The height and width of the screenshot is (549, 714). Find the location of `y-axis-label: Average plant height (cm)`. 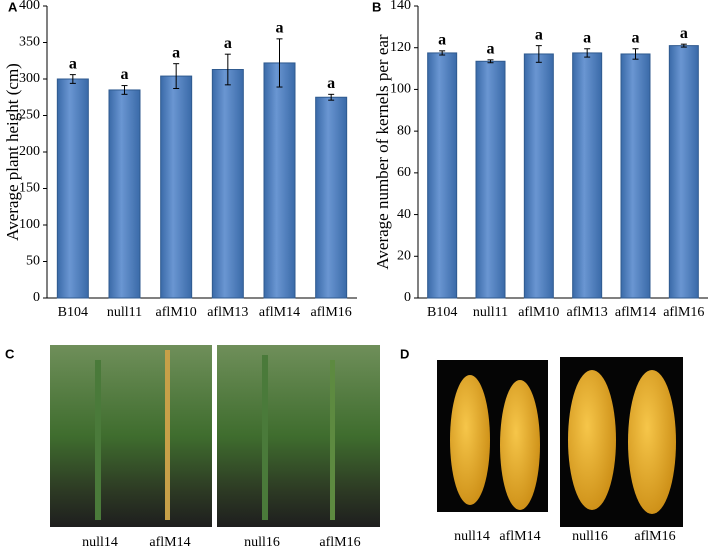

y-axis-label: Average plant height (cm) is located at coordinates (12, 152).